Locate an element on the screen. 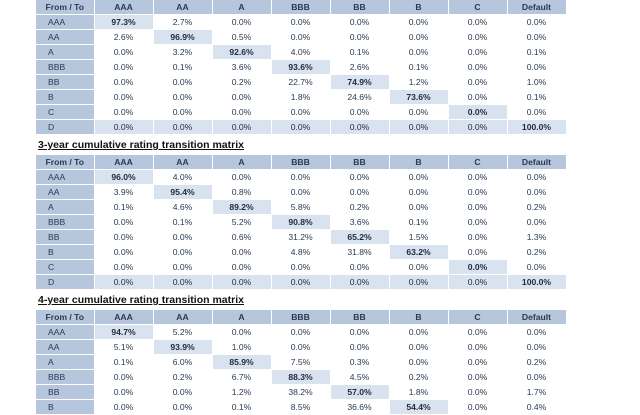 This screenshot has height=415, width=640. table-cell: 0.3% is located at coordinates (360, 362).